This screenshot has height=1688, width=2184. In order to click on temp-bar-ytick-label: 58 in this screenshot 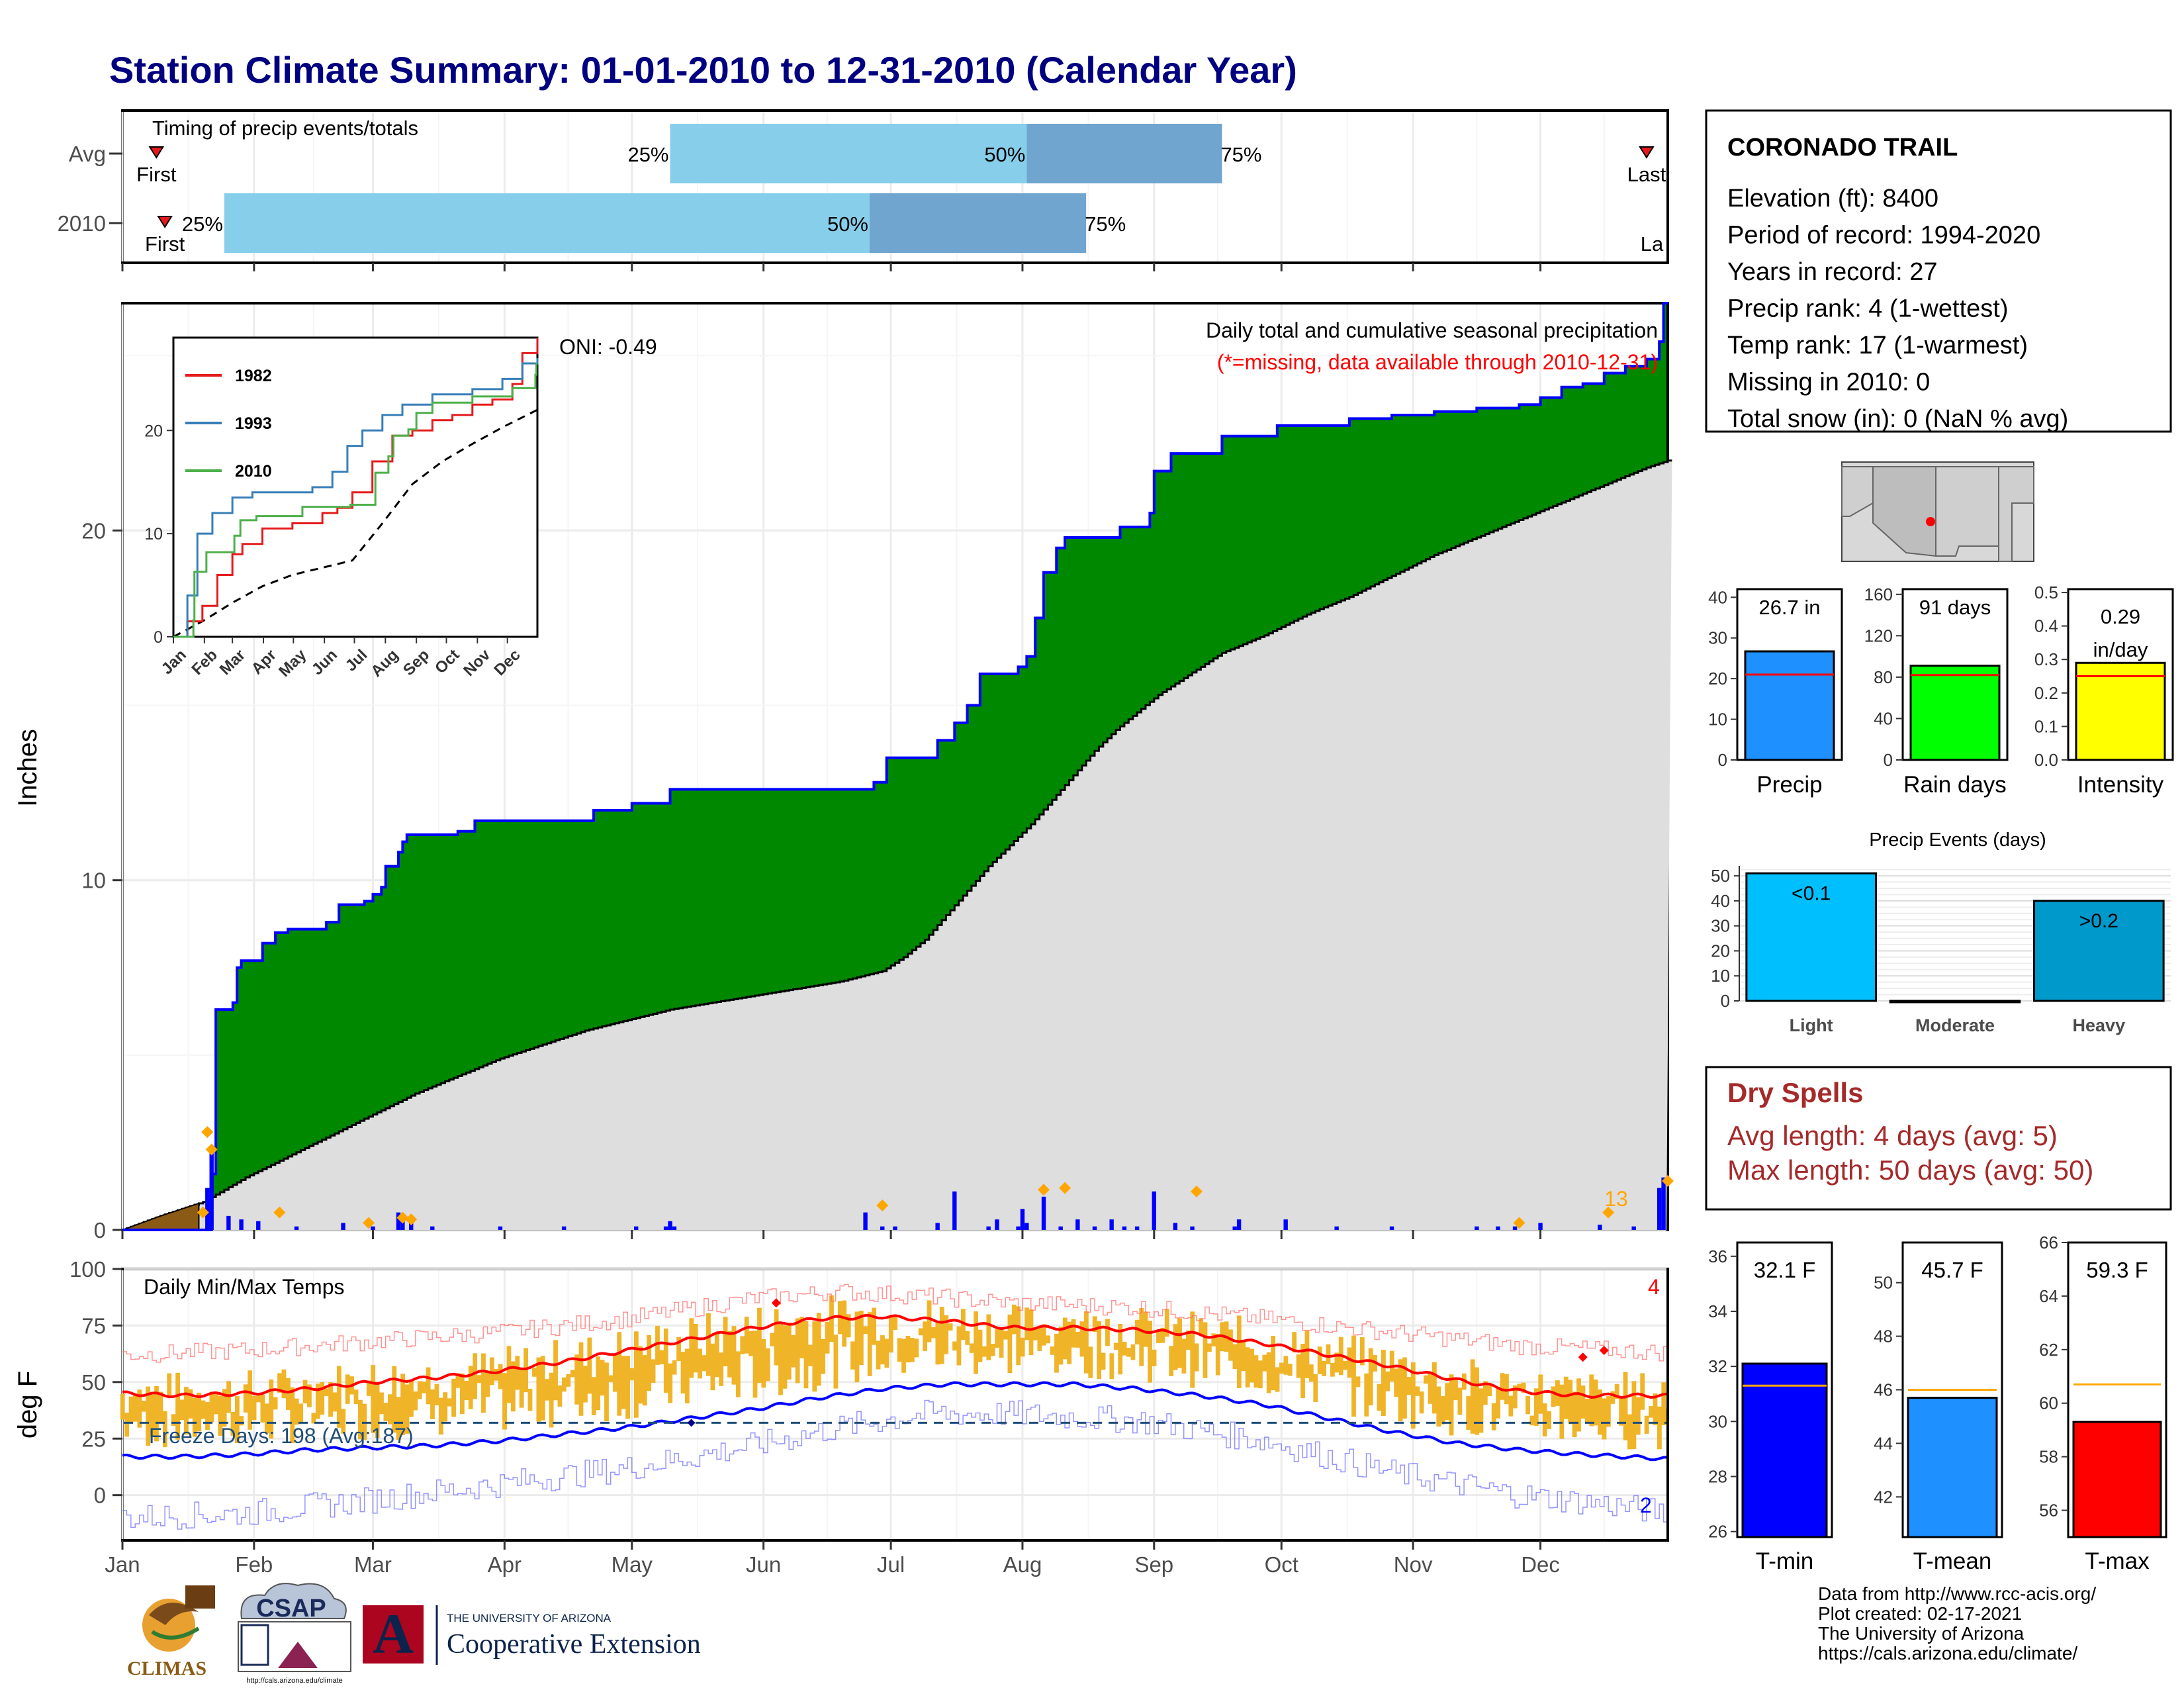, I will do `click(2048, 1457)`.